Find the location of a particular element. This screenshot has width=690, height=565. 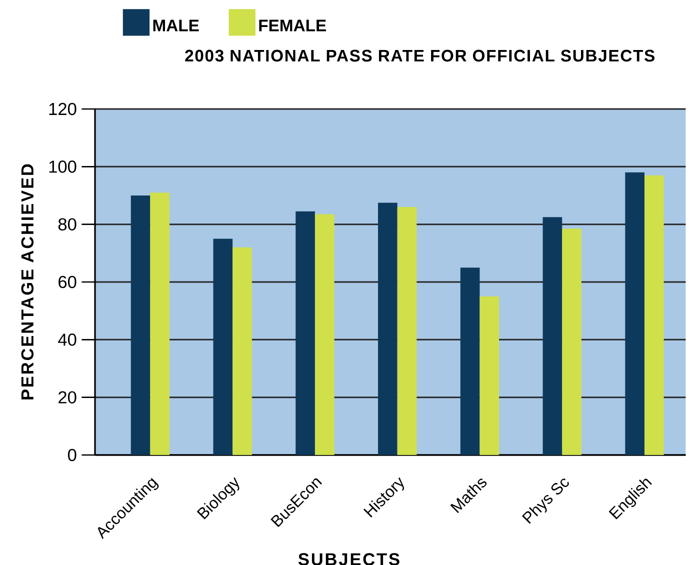

y-tick-label: 60 is located at coordinates (67, 282).